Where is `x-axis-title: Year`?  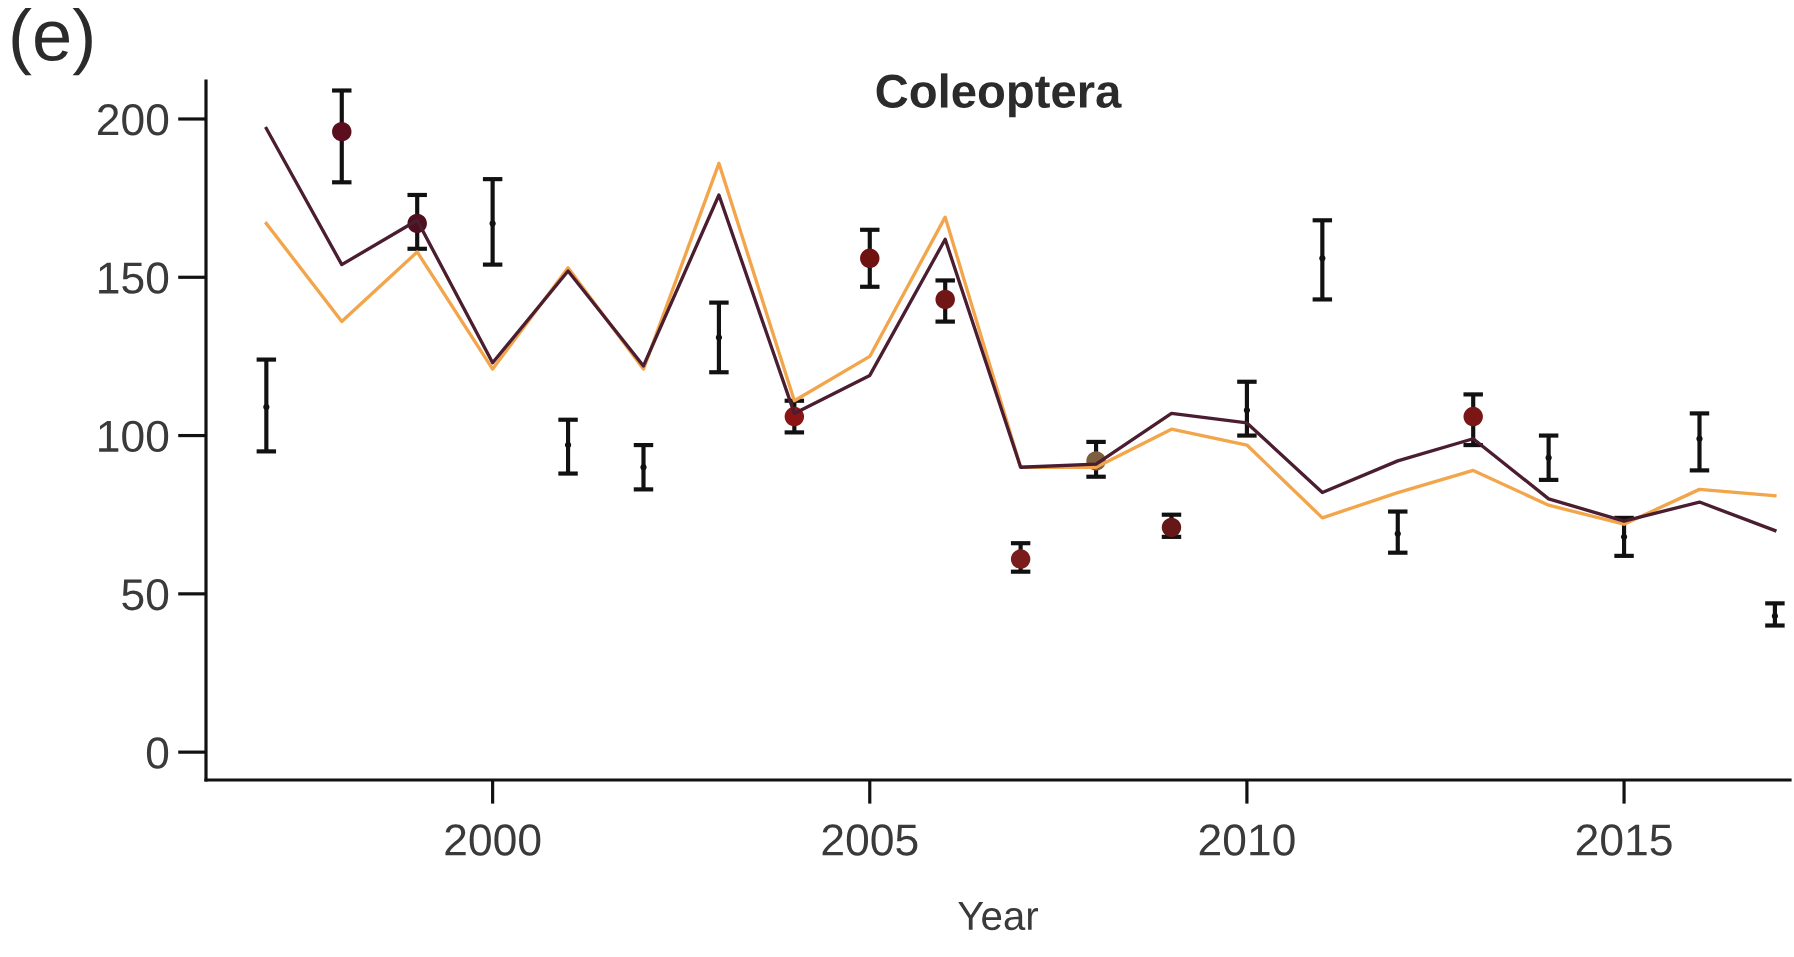 x-axis-title: Year is located at coordinates (998, 916).